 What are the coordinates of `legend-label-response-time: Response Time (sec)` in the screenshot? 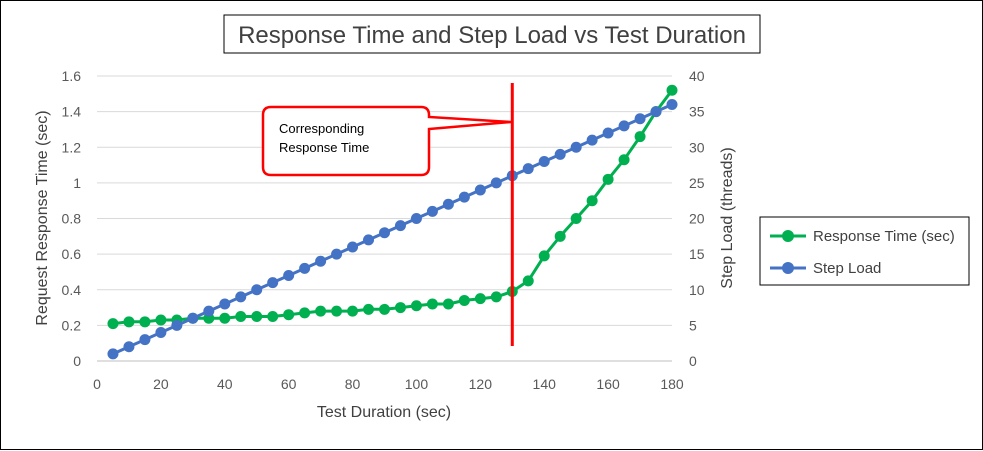 It's located at (884, 236).